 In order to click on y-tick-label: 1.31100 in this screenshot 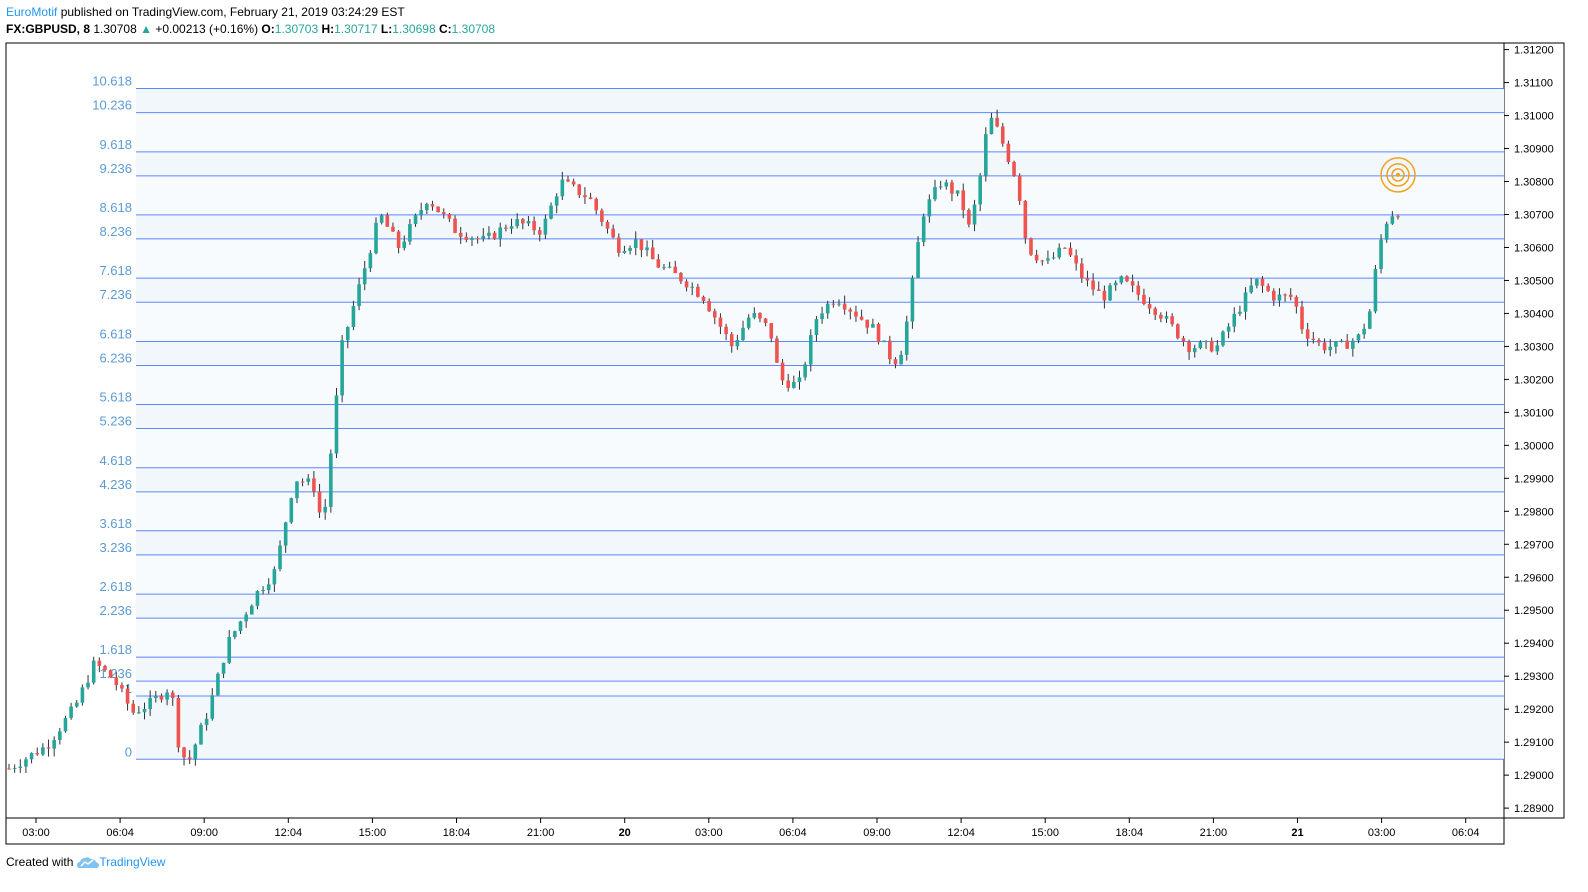, I will do `click(1533, 84)`.